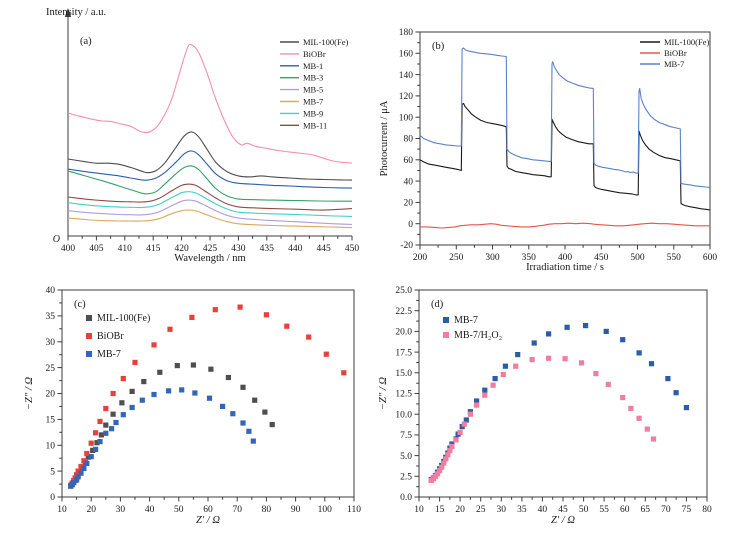  I want to click on legend-label: MB-1, so click(313, 66).